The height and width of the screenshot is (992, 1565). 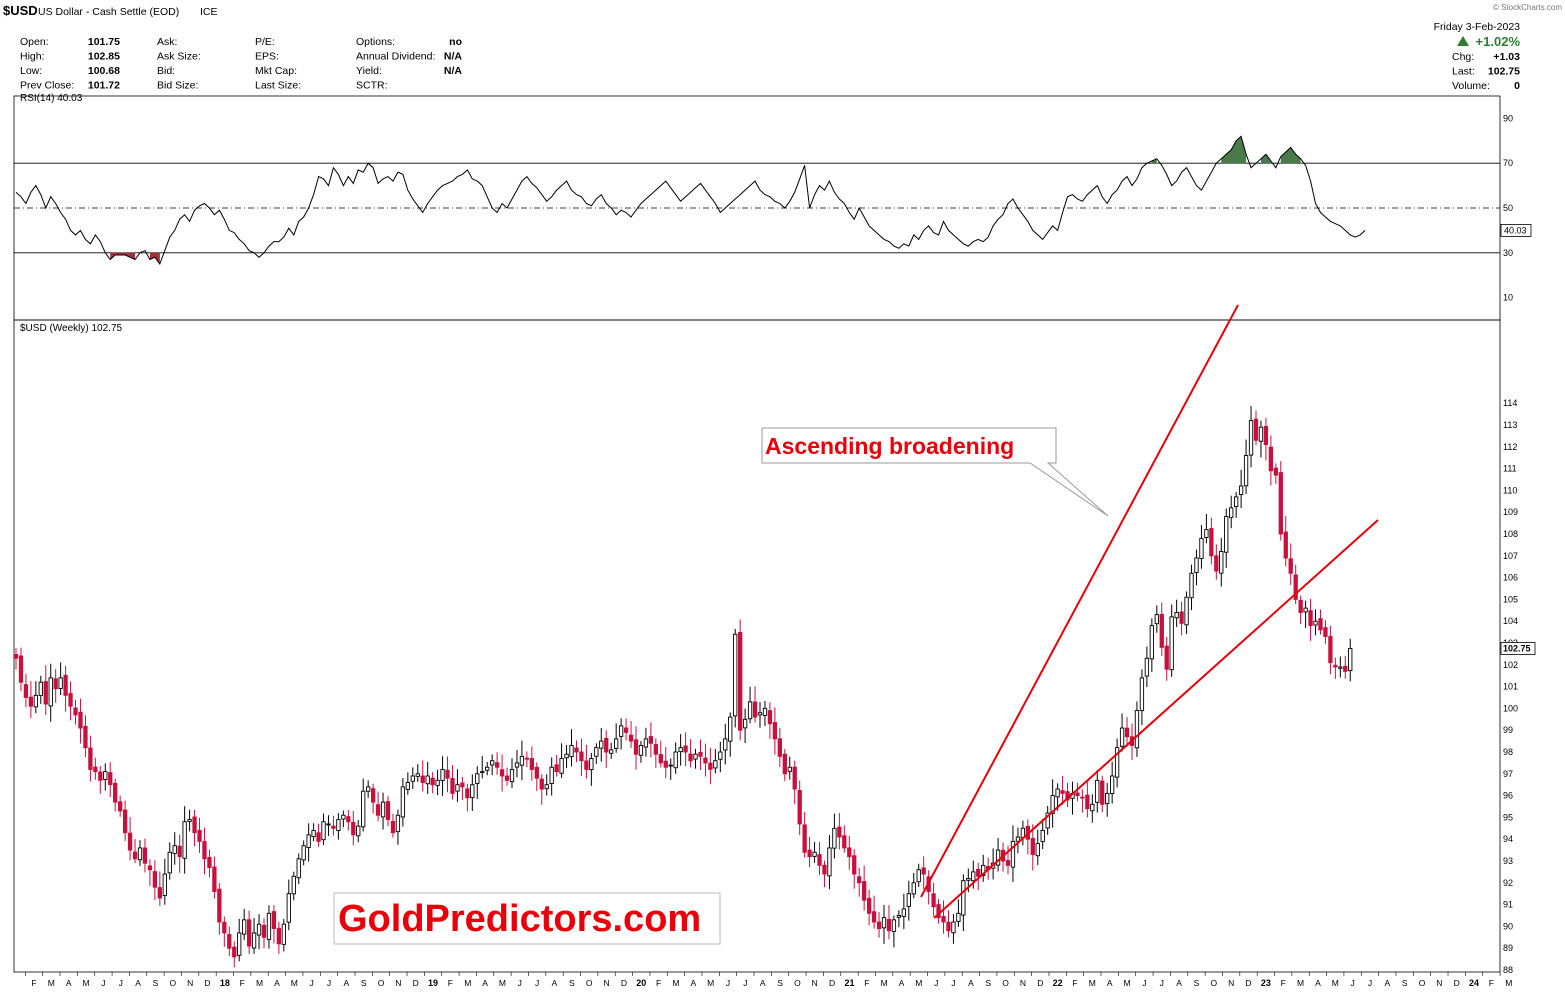 What do you see at coordinates (179, 57) in the screenshot?
I see `quote-label: Ask Size:` at bounding box center [179, 57].